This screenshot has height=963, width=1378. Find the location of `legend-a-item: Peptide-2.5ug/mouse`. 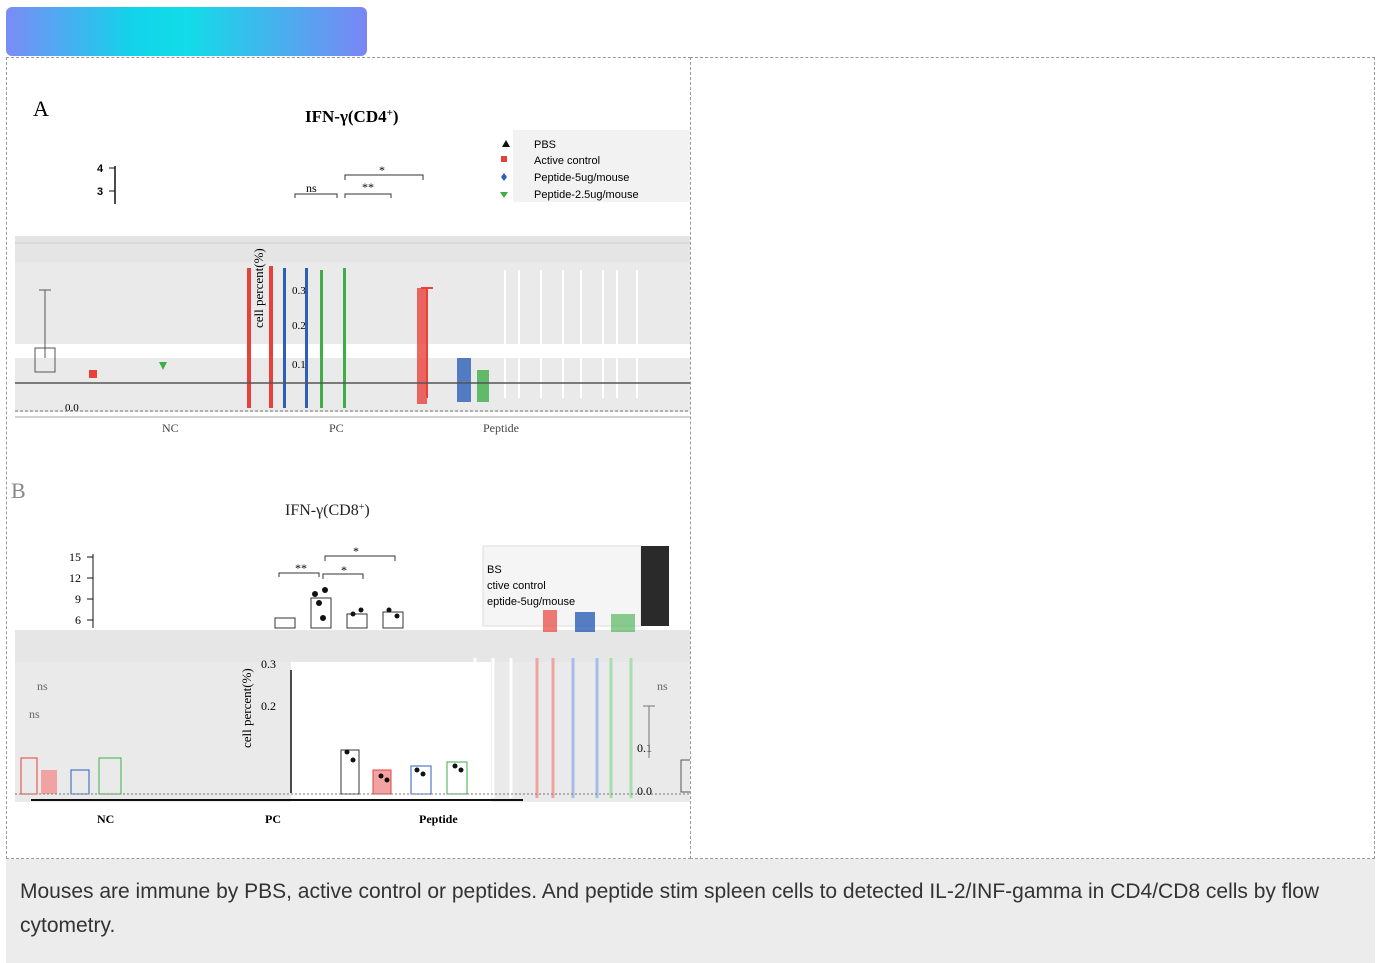

legend-a-item: Peptide-2.5ug/mouse is located at coordinates (586, 195).